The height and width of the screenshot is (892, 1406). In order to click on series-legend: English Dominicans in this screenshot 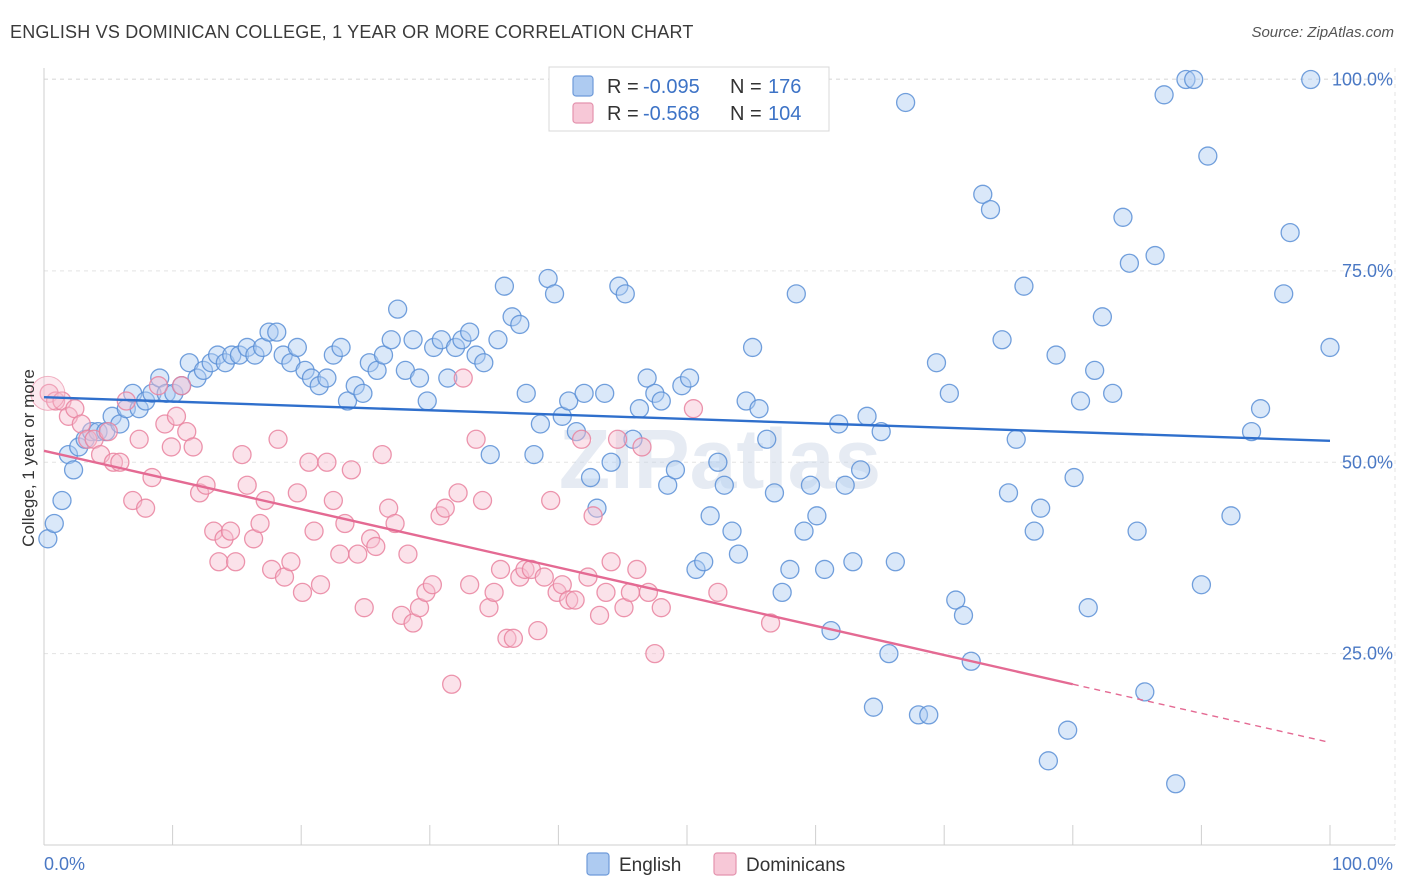, I will do `click(715, 864)`.